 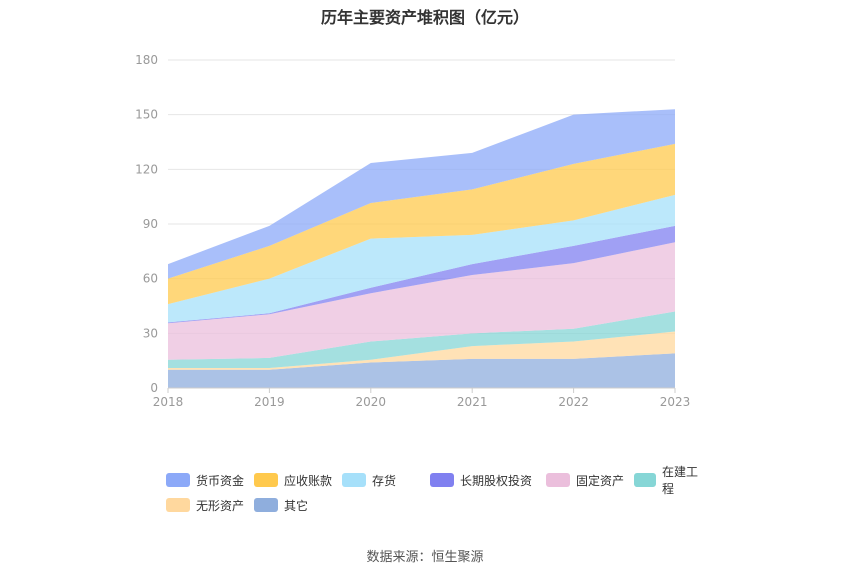 What do you see at coordinates (425, 557) in the screenshot?
I see `data-source: 数据来源：恒生聚源` at bounding box center [425, 557].